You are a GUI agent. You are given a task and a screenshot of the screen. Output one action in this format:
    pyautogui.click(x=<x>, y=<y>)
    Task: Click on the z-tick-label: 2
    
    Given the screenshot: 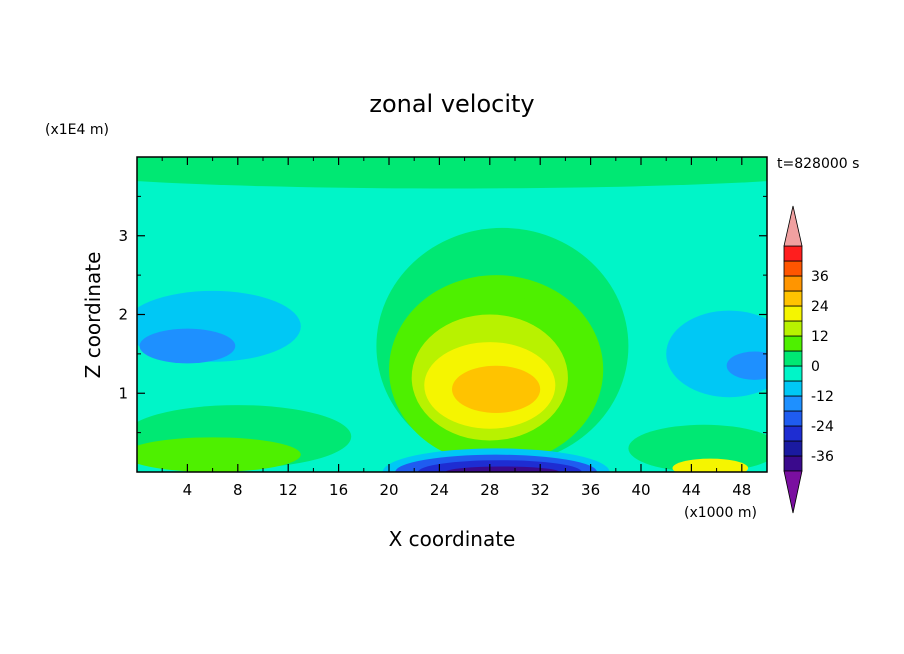 What is the action you would take?
    pyautogui.click(x=123, y=315)
    